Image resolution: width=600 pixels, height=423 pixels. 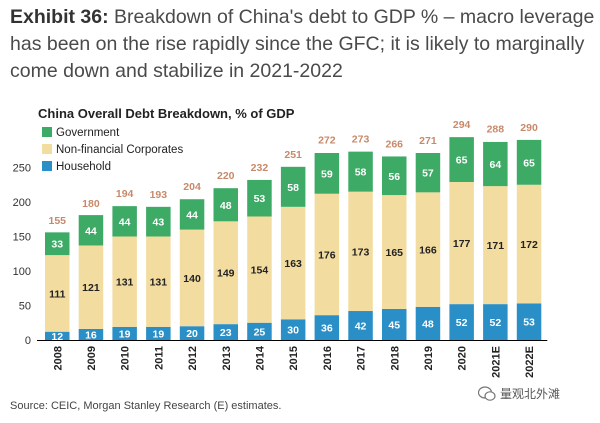 I want to click on y-tick-label-100: 100, so click(x=22, y=272).